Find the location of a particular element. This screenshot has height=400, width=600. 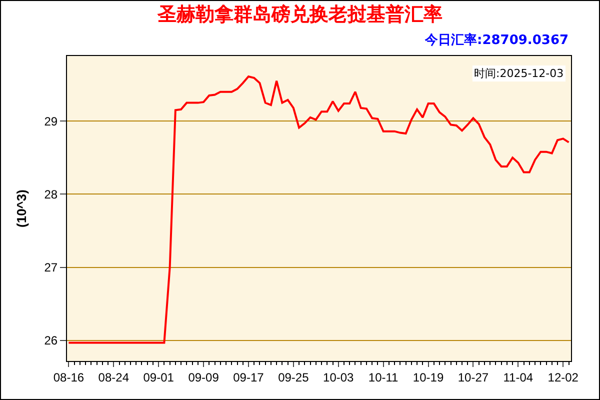

x-tick-label: 09-09 is located at coordinates (204, 377).